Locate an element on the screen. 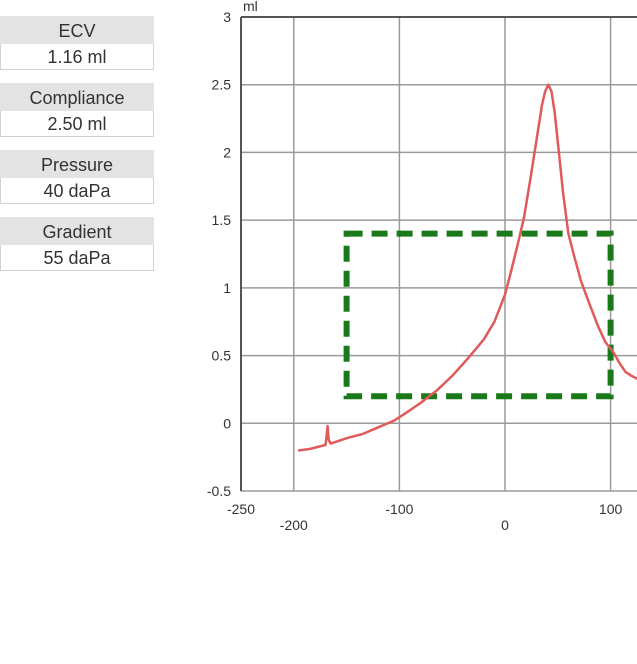 The width and height of the screenshot is (637, 664). metric-ecv: ECV 1.16 ml is located at coordinates (77, 43).